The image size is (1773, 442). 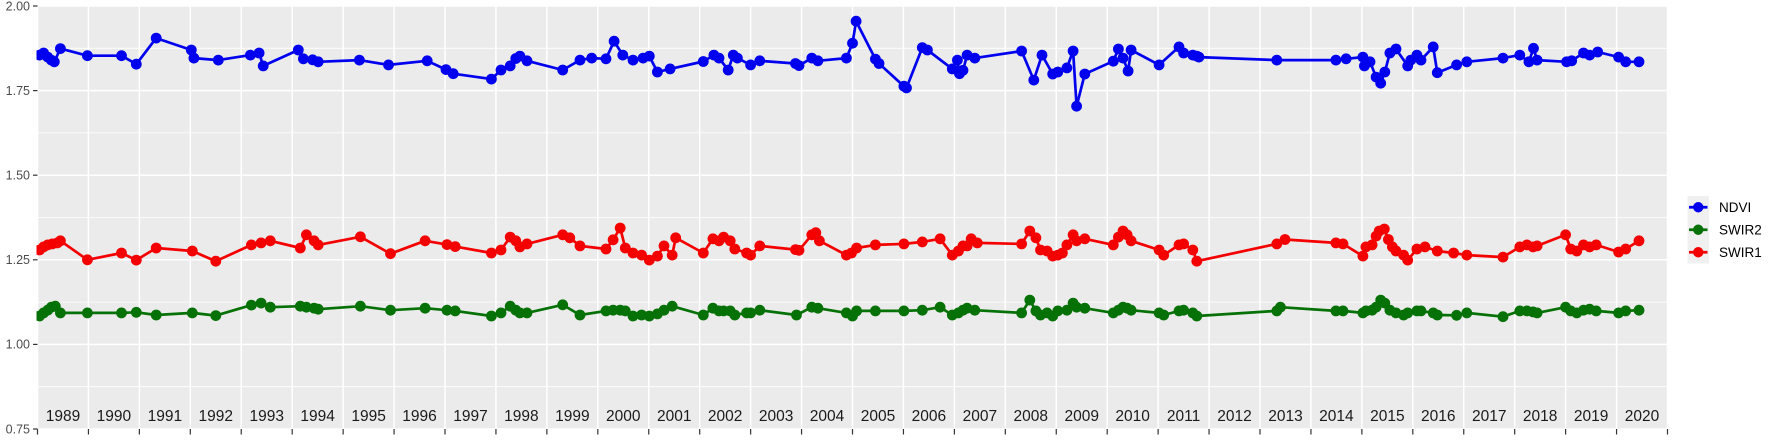 I want to click on x-tick-label: 1992, so click(x=216, y=416).